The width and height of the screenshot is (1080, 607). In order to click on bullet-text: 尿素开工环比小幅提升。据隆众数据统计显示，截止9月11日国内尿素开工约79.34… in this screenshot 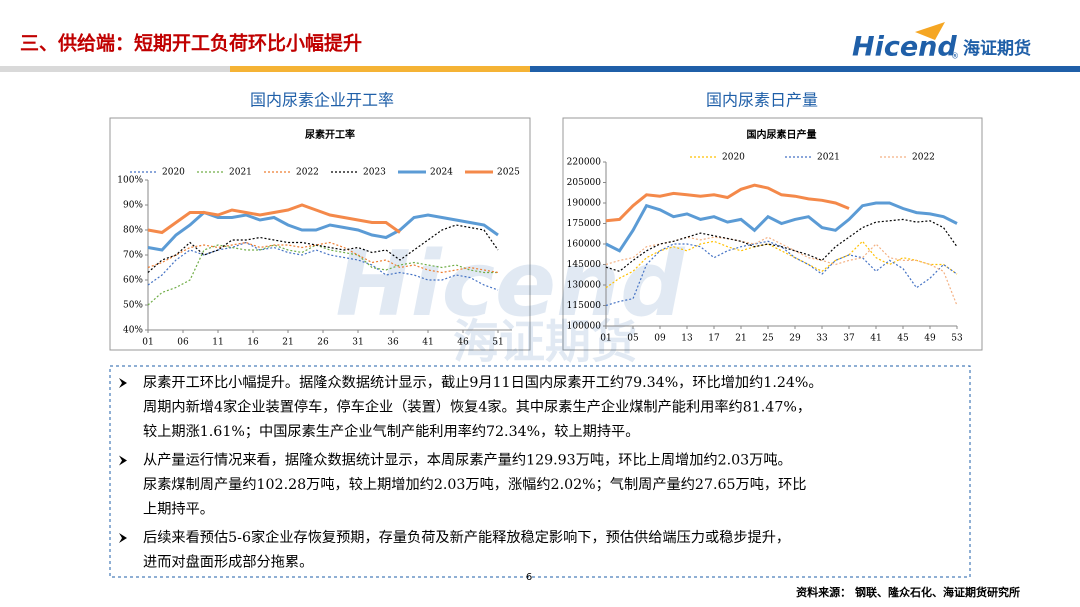, I will do `click(483, 383)`.